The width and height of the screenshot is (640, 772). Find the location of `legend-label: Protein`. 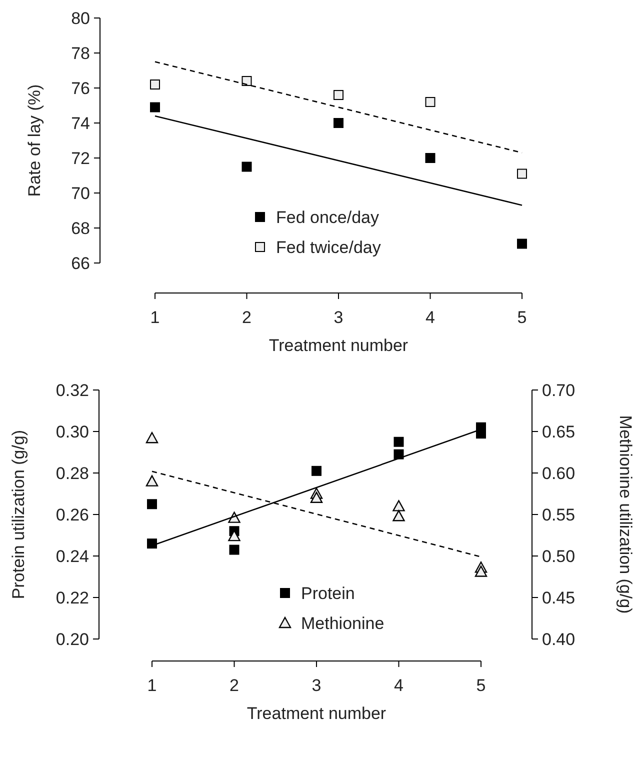

legend-label: Protein is located at coordinates (328, 593).